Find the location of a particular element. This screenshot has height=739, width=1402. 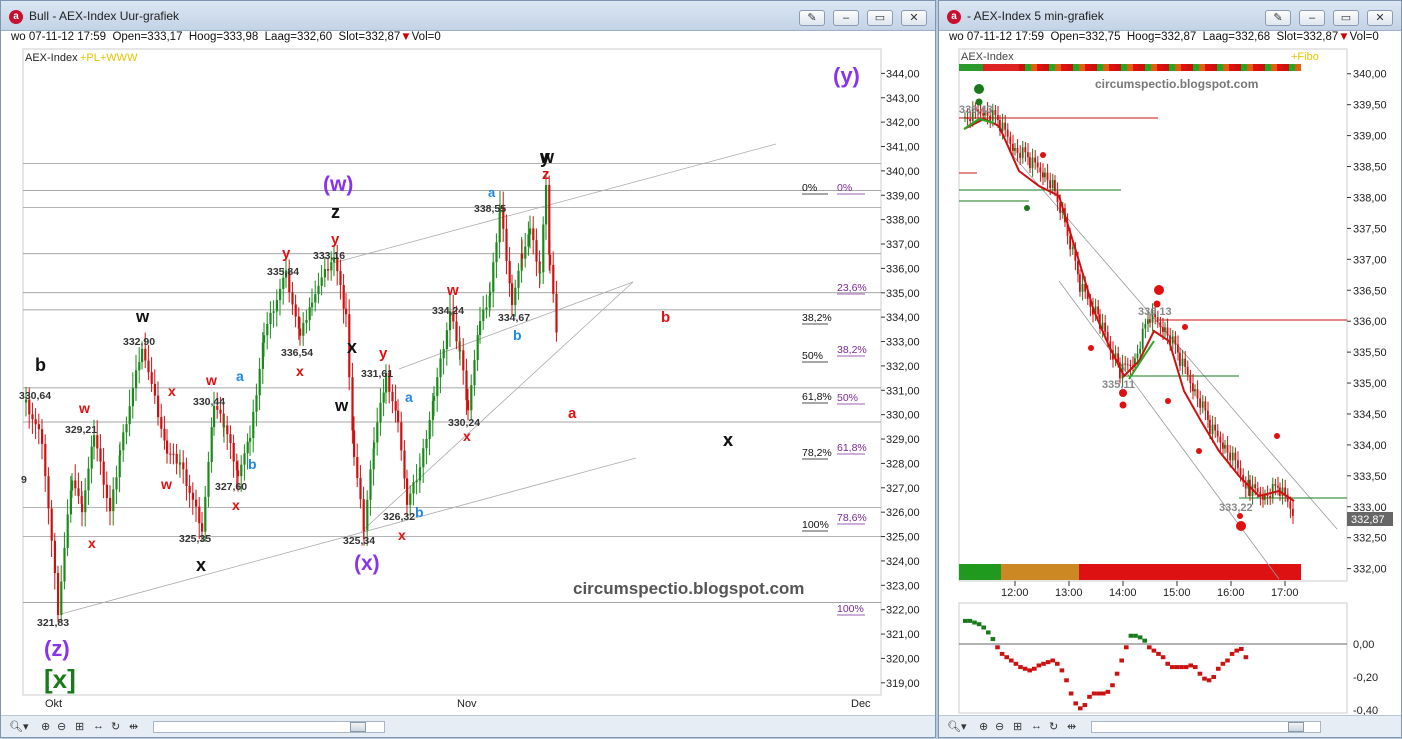

wave-label: z is located at coordinates (335, 212).